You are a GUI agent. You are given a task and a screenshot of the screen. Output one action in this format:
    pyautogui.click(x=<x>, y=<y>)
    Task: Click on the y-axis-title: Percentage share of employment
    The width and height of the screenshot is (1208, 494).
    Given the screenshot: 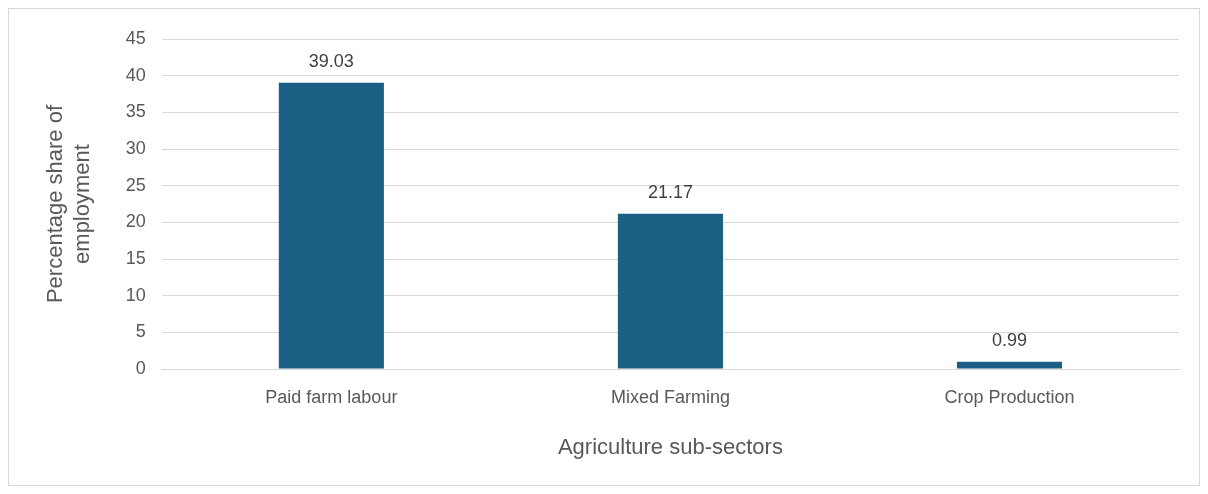 What is the action you would take?
    pyautogui.click(x=68, y=204)
    